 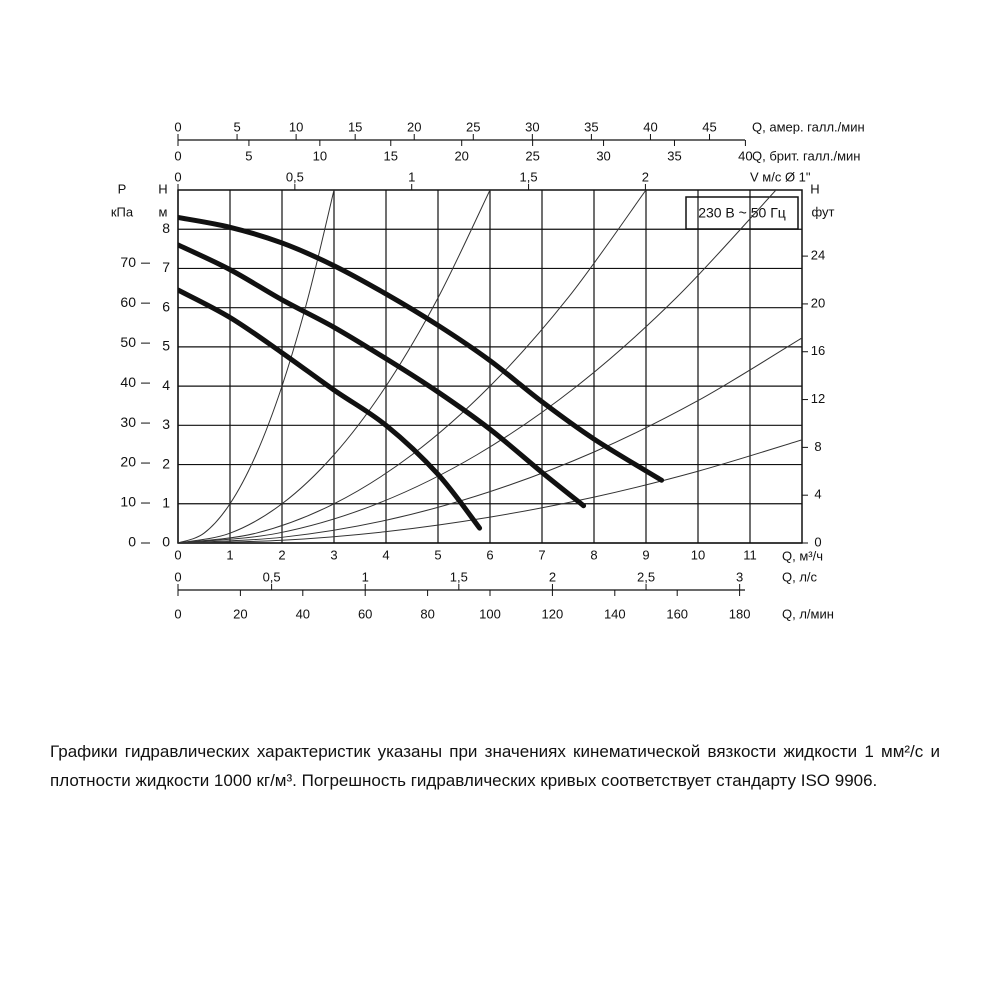 I want to click on y-tick-label: 6, so click(x=166, y=306).